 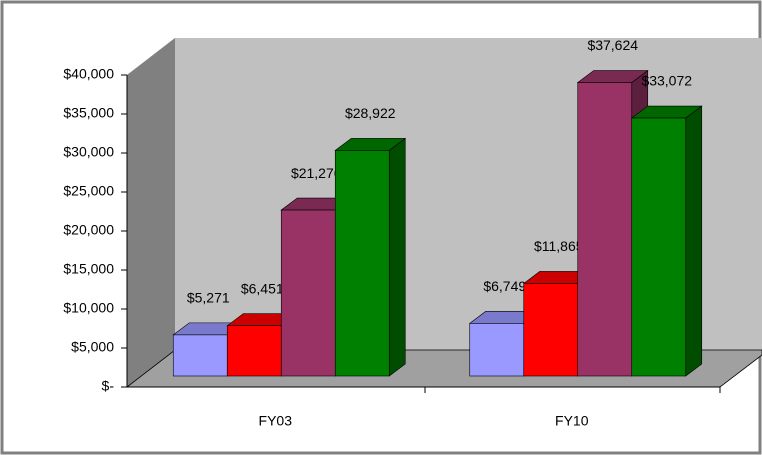 What do you see at coordinates (88, 269) in the screenshot?
I see `y-tick-label: $15,000` at bounding box center [88, 269].